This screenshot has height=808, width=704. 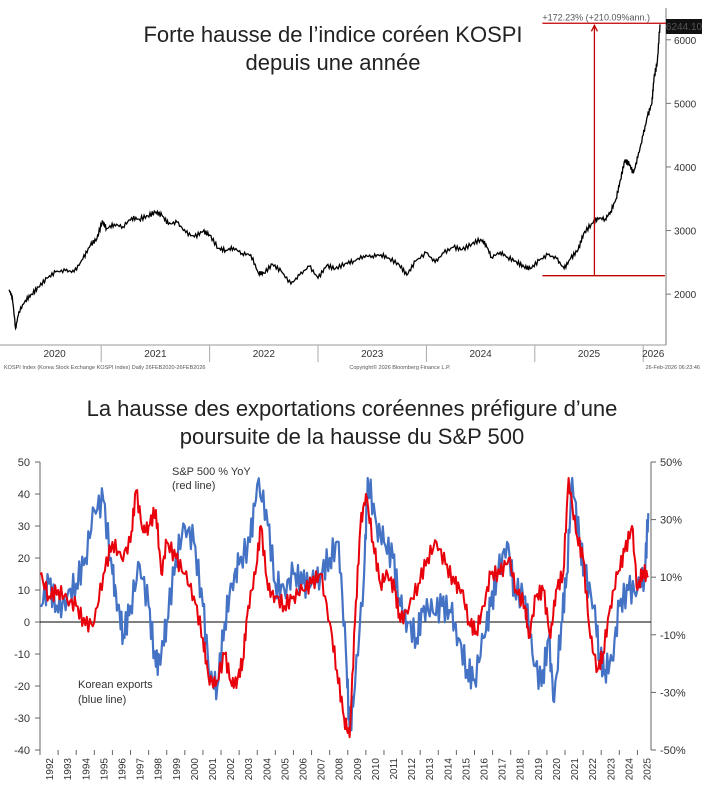 I want to click on x-tick-label: 2003, so click(x=249, y=769).